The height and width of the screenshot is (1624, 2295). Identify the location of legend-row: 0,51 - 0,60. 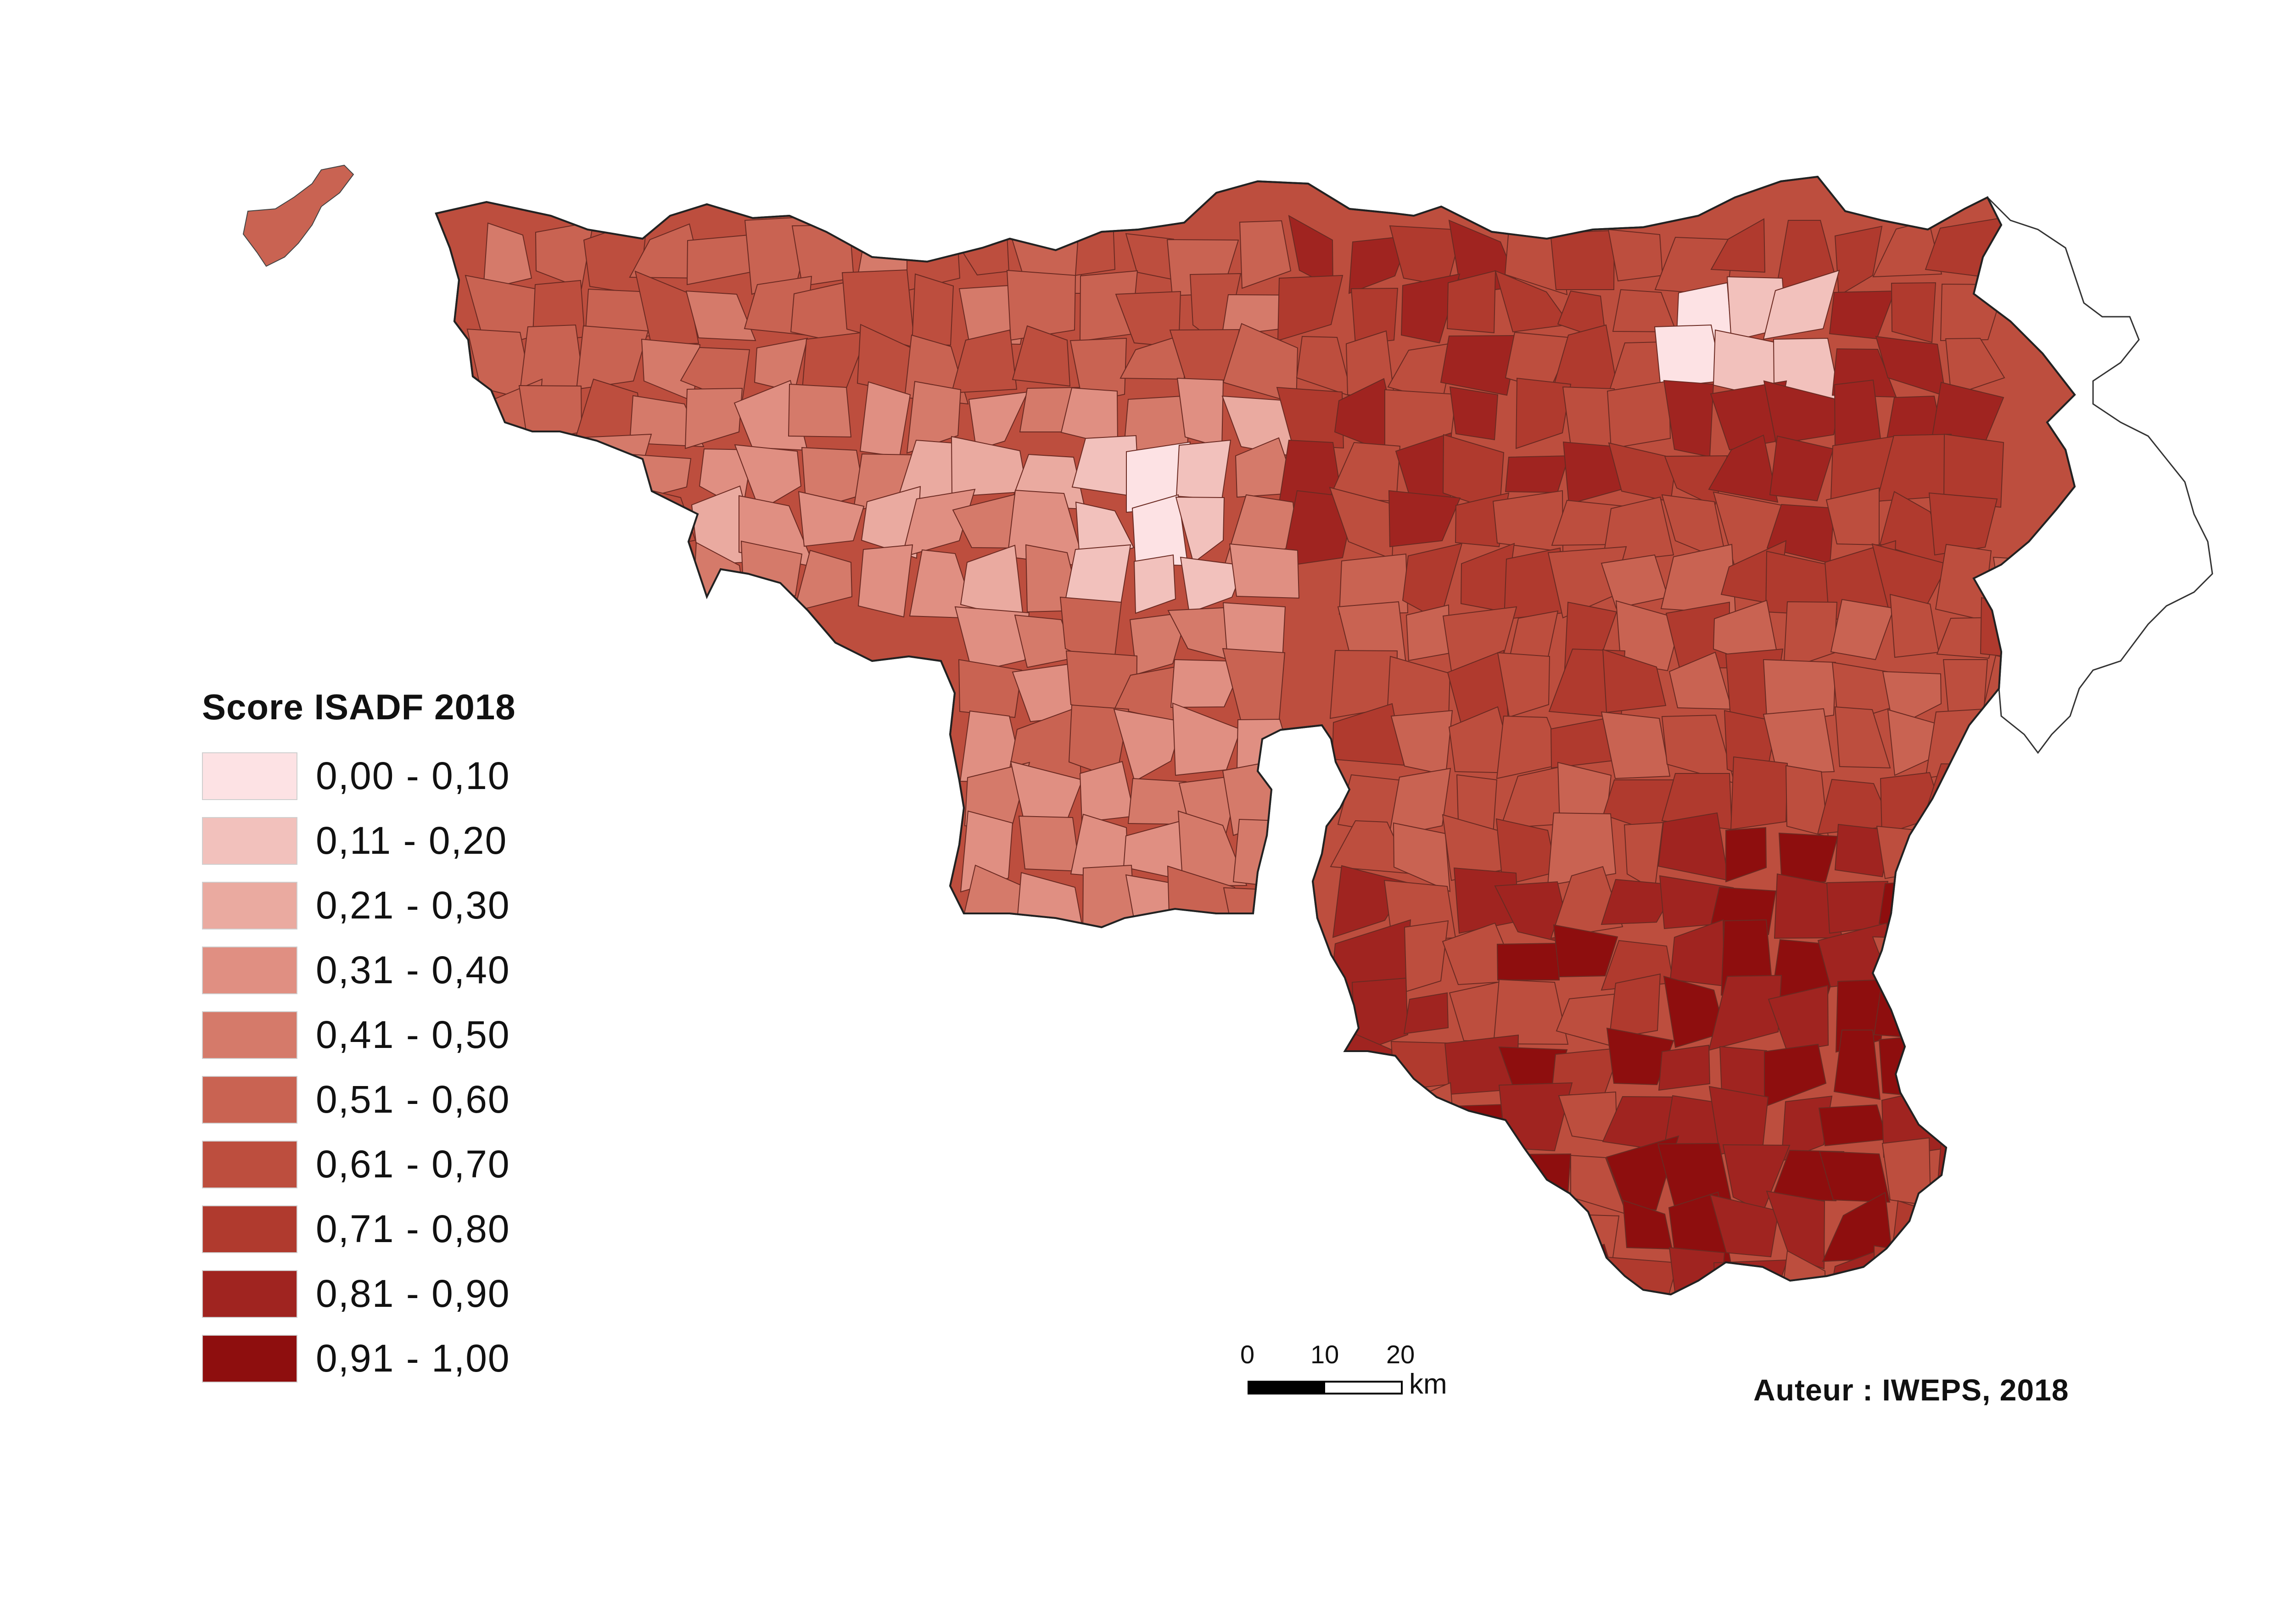
(408, 1099).